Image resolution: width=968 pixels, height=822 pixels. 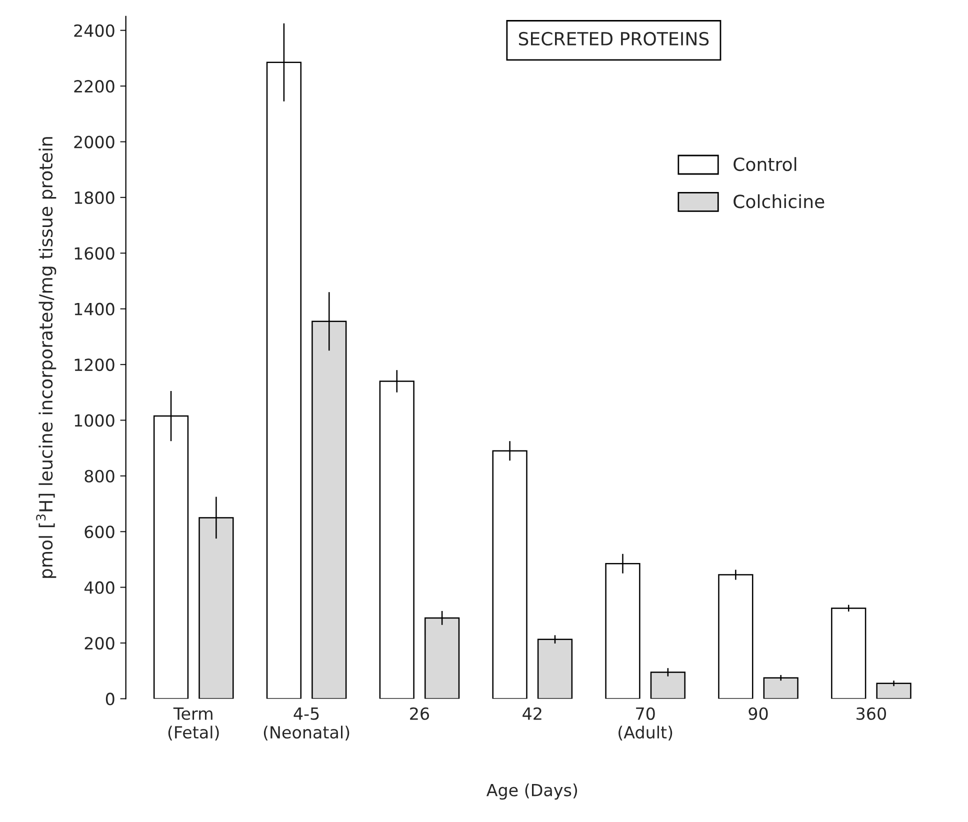 What do you see at coordinates (99, 532) in the screenshot?
I see `y-tick-label: 600` at bounding box center [99, 532].